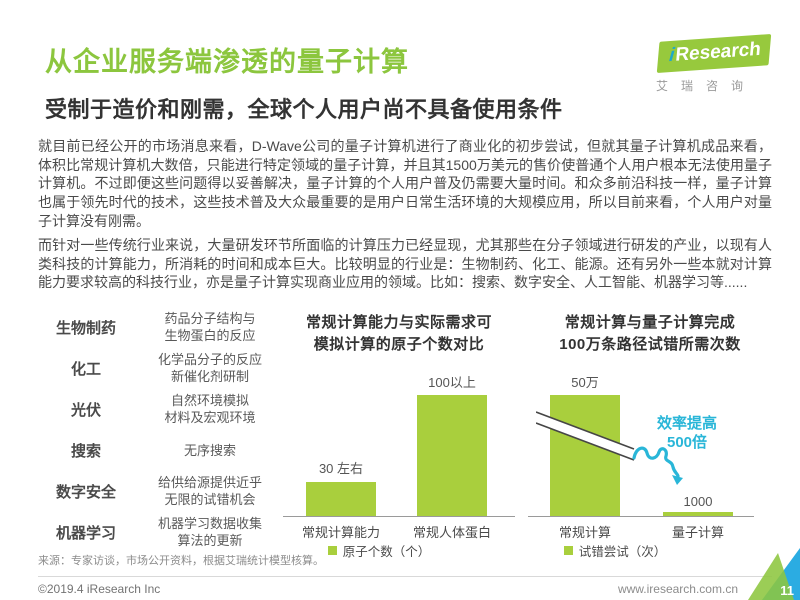 The height and width of the screenshot is (600, 800). I want to click on industry-desc-line: 新催化剂研制, so click(209, 376).